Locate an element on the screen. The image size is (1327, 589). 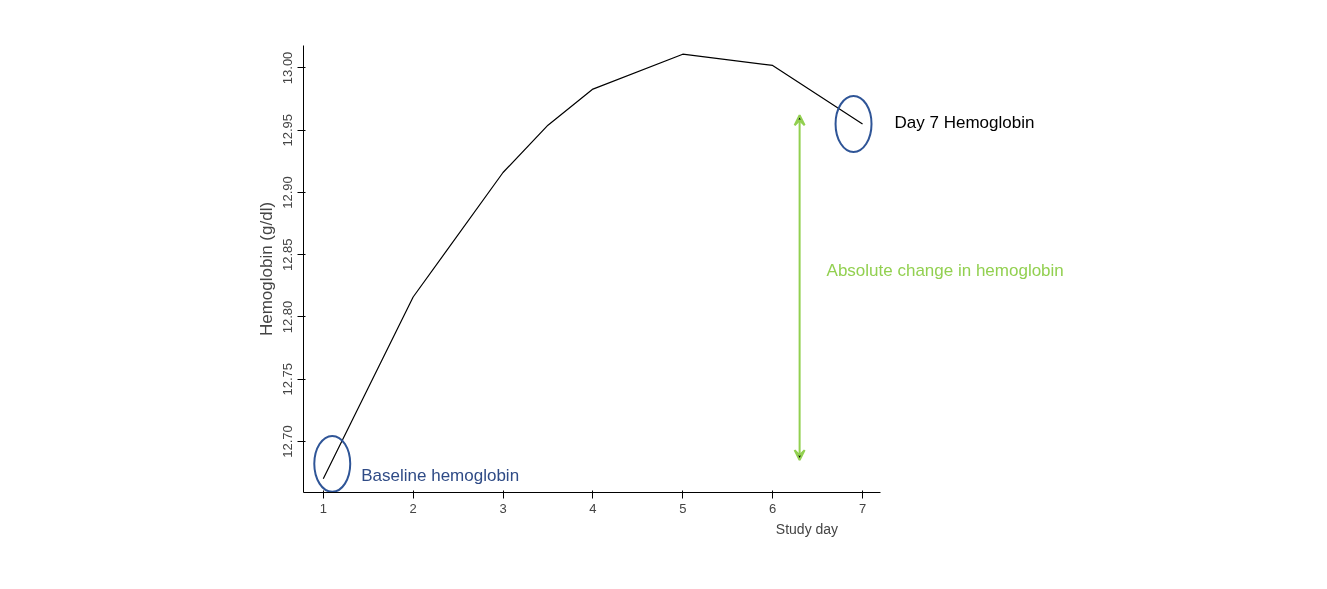
x-tick-label: 1 is located at coordinates (323, 508).